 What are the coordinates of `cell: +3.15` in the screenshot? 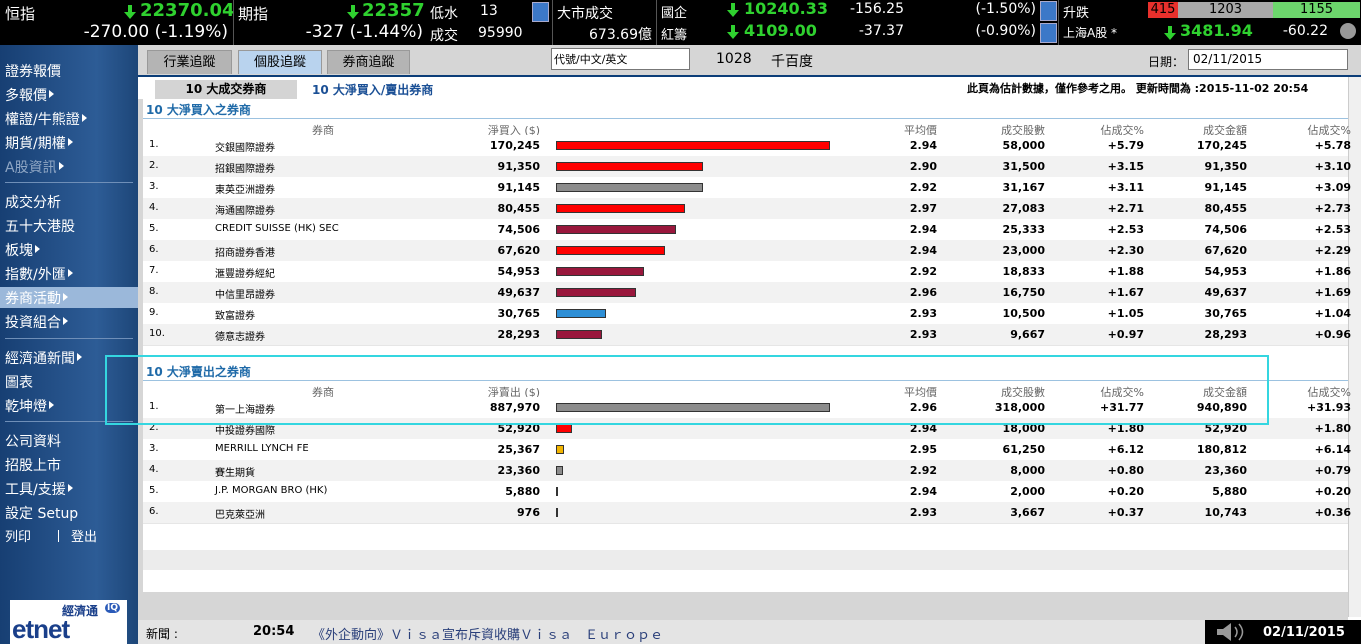 It's located at (1125, 166).